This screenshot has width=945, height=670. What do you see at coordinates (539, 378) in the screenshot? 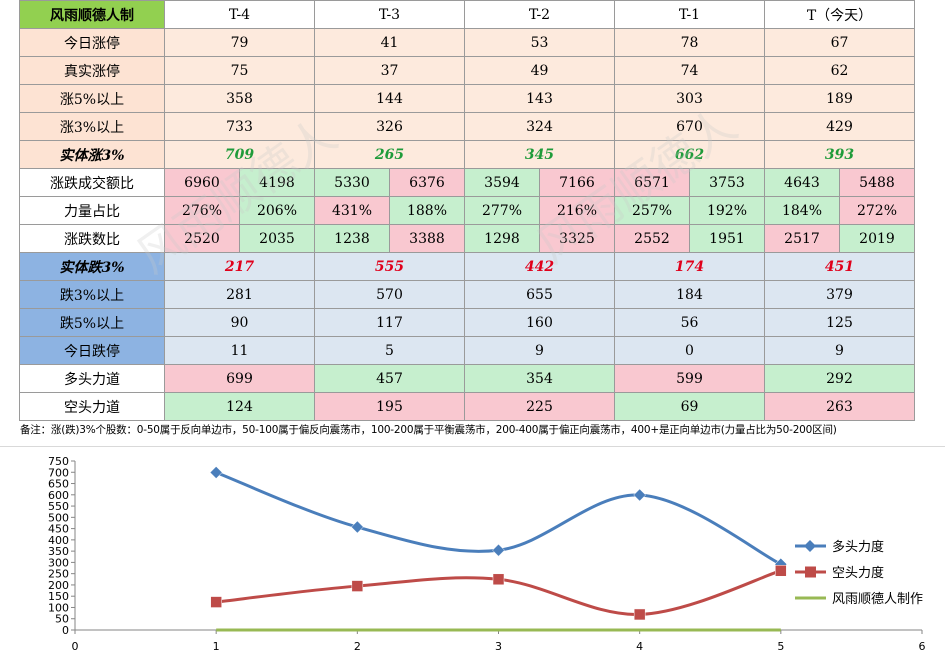
I see `table-cell: 354` at bounding box center [539, 378].